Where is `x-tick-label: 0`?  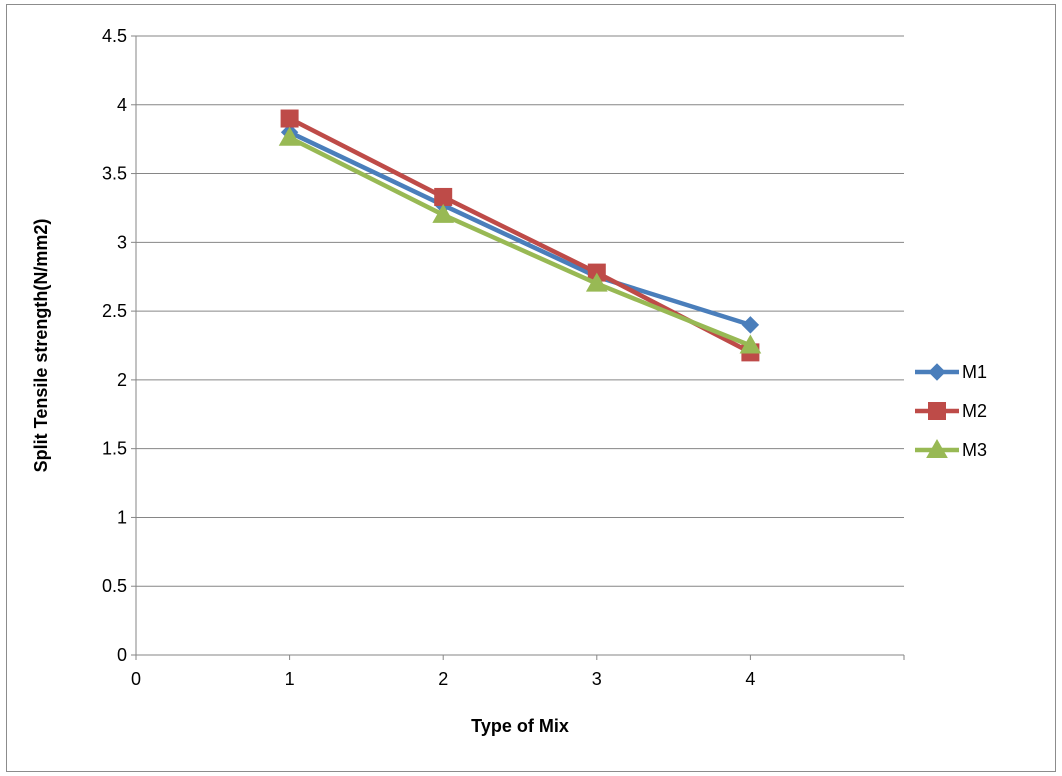
x-tick-label: 0 is located at coordinates (136, 679).